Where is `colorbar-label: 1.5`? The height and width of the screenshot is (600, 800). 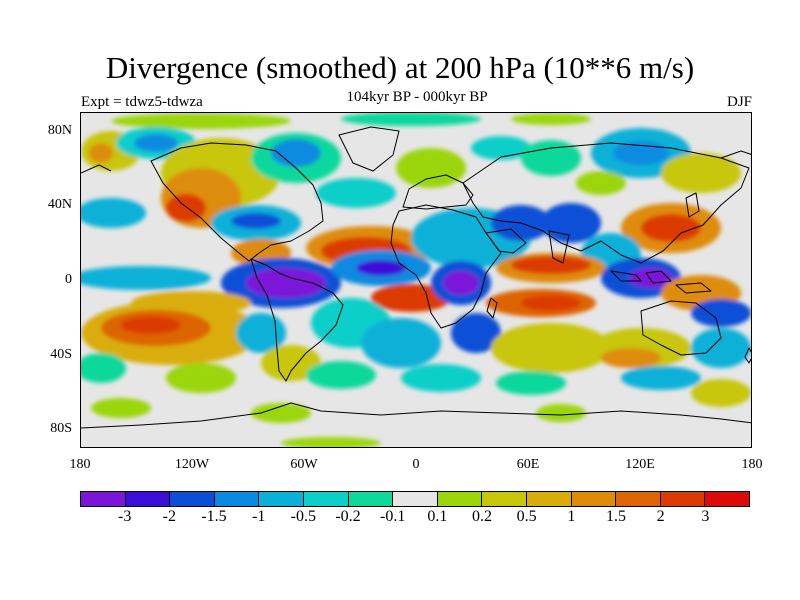 colorbar-label: 1.5 is located at coordinates (616, 516).